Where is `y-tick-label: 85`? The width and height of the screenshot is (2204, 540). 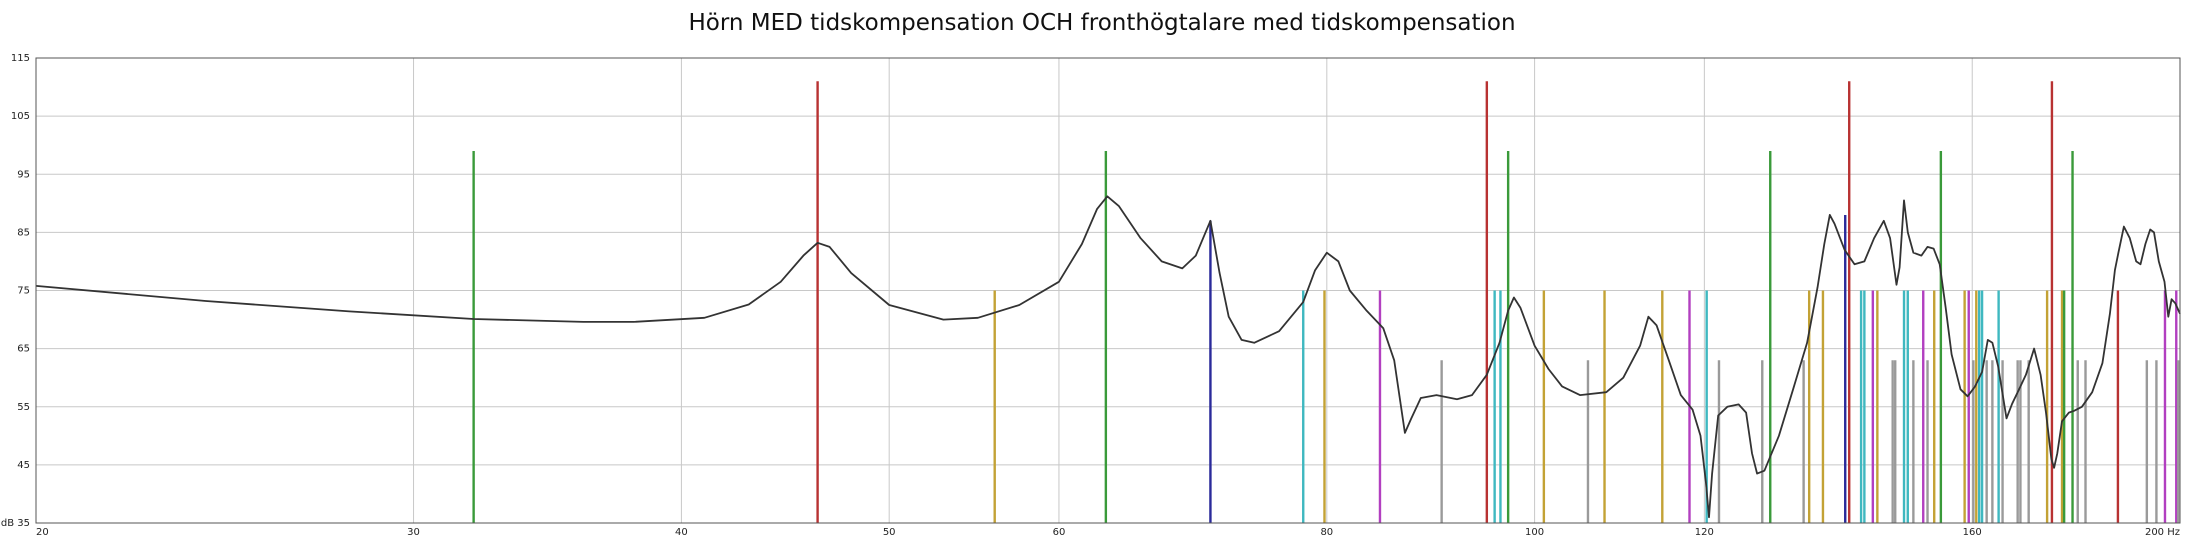 y-tick-label: 85 is located at coordinates (23, 232).